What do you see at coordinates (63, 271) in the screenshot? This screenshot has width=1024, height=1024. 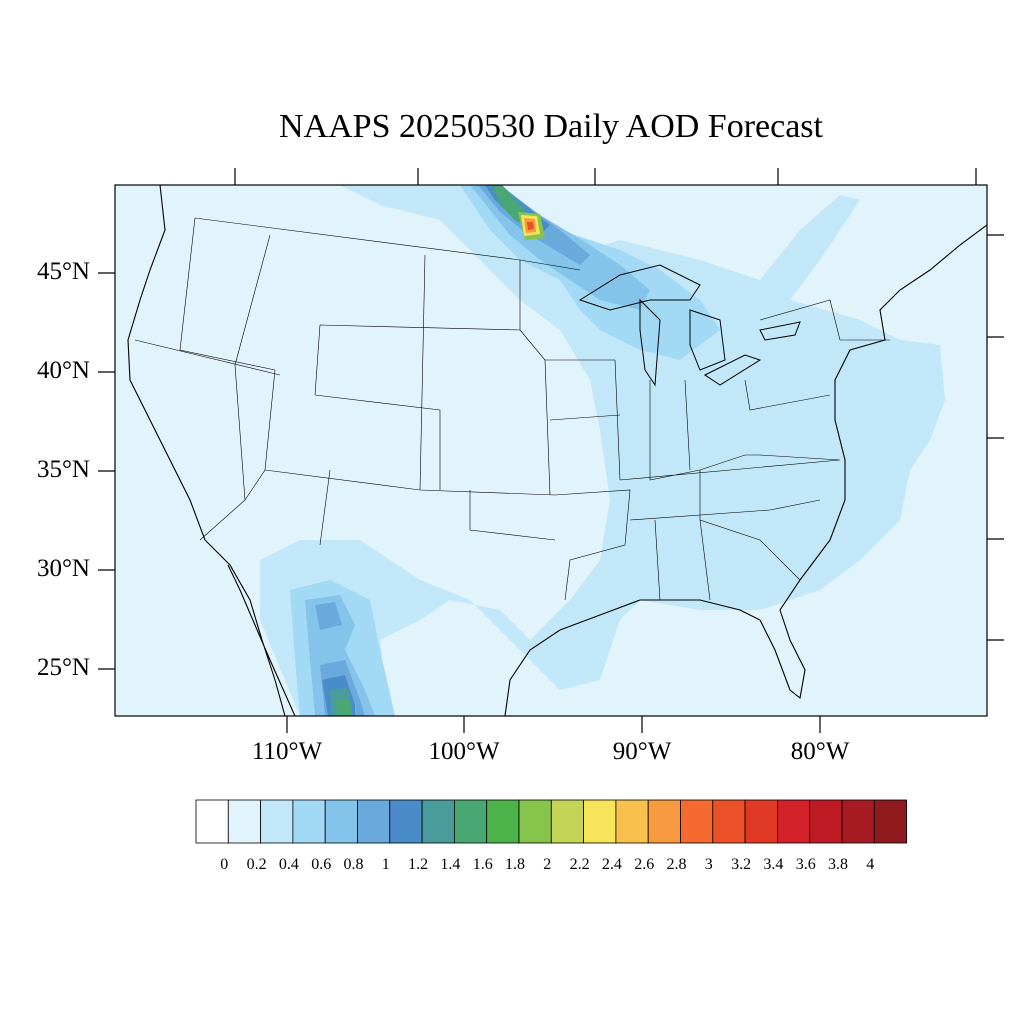 I see `lat-label-45: 45°N` at bounding box center [63, 271].